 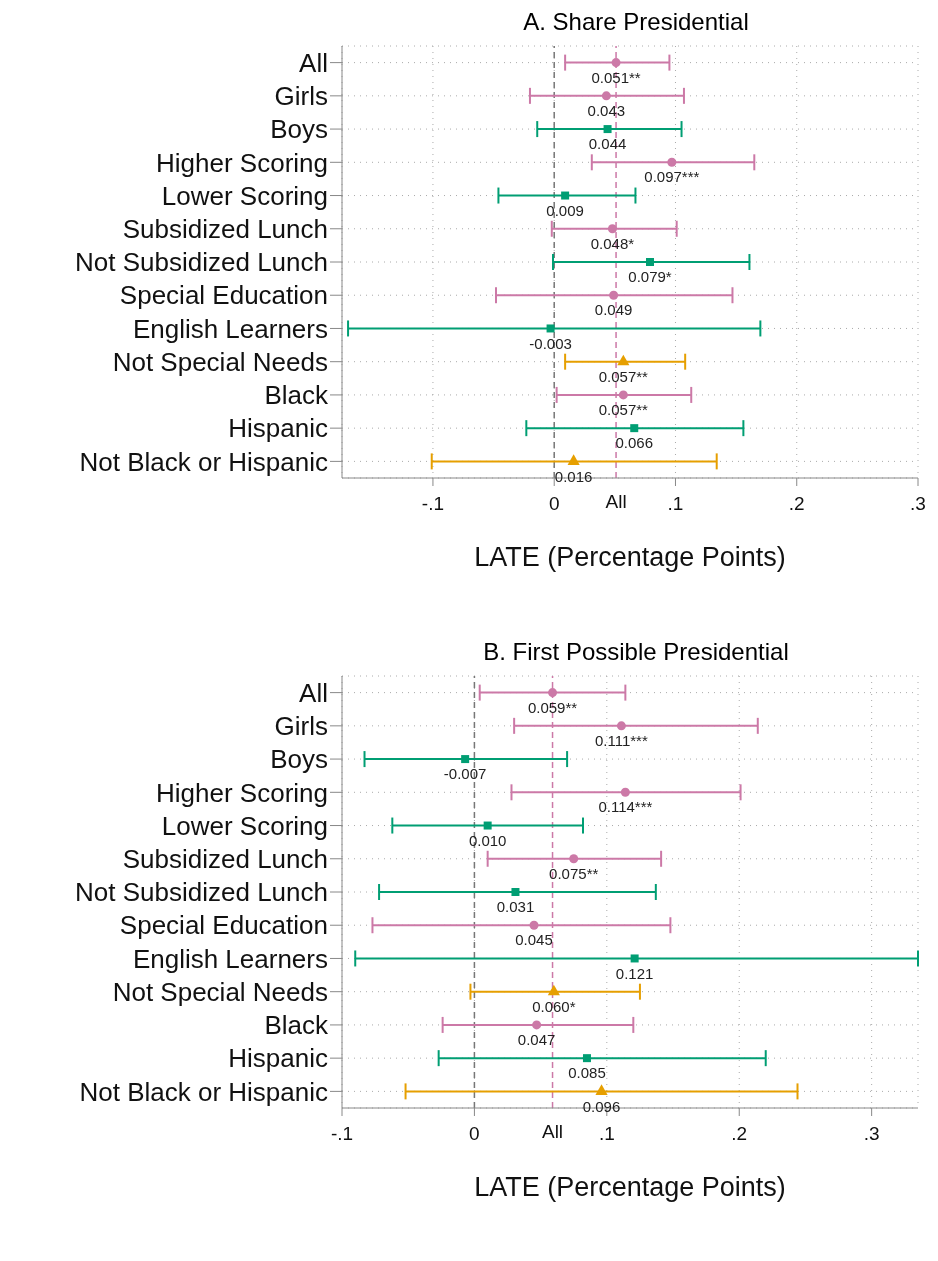 What do you see at coordinates (536, 1040) in the screenshot?
I see `data-label: 0.047` at bounding box center [536, 1040].